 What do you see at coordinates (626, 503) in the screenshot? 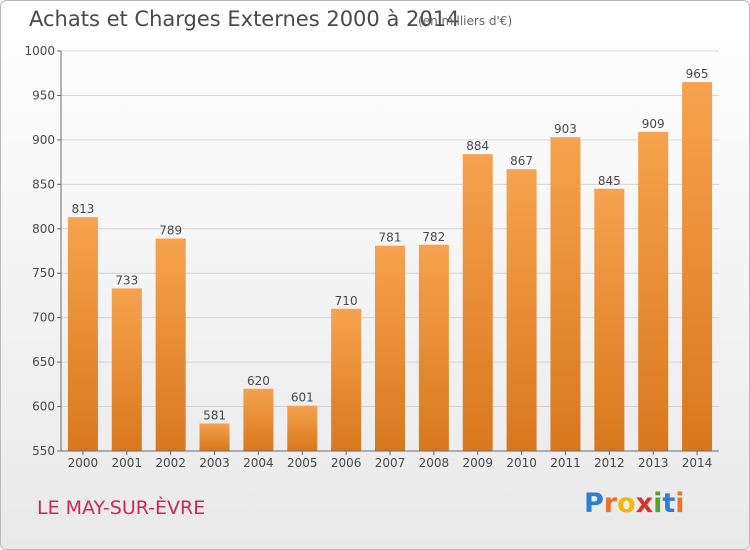
I see `logo-letter: o` at bounding box center [626, 503].